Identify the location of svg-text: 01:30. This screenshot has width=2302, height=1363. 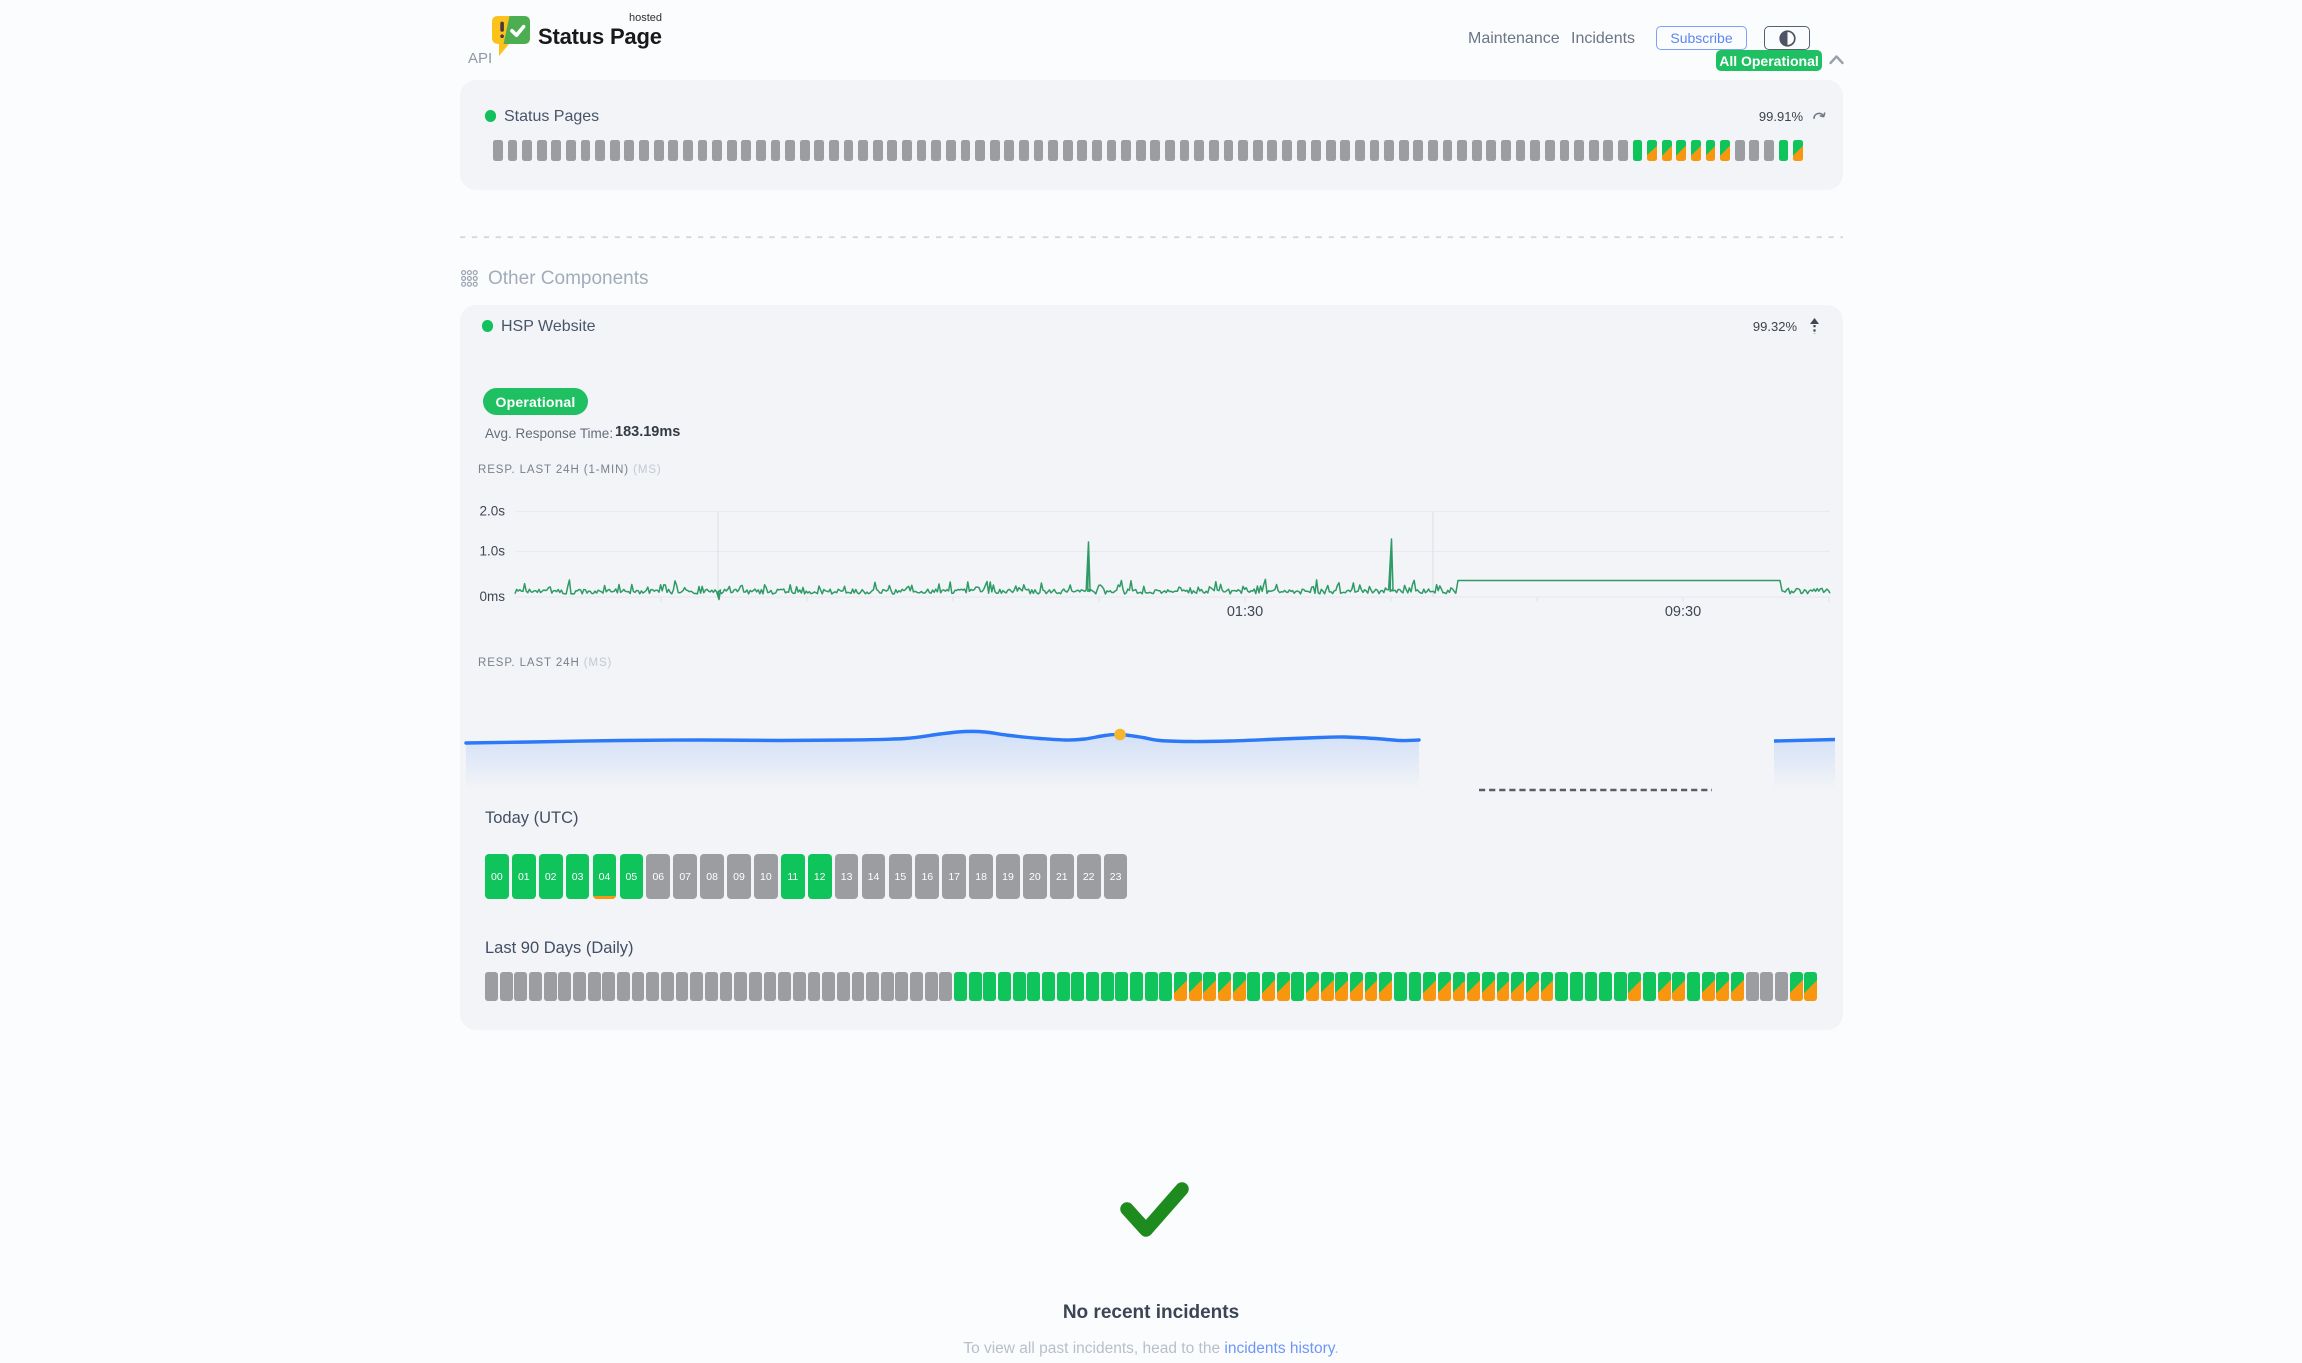
(1245, 612).